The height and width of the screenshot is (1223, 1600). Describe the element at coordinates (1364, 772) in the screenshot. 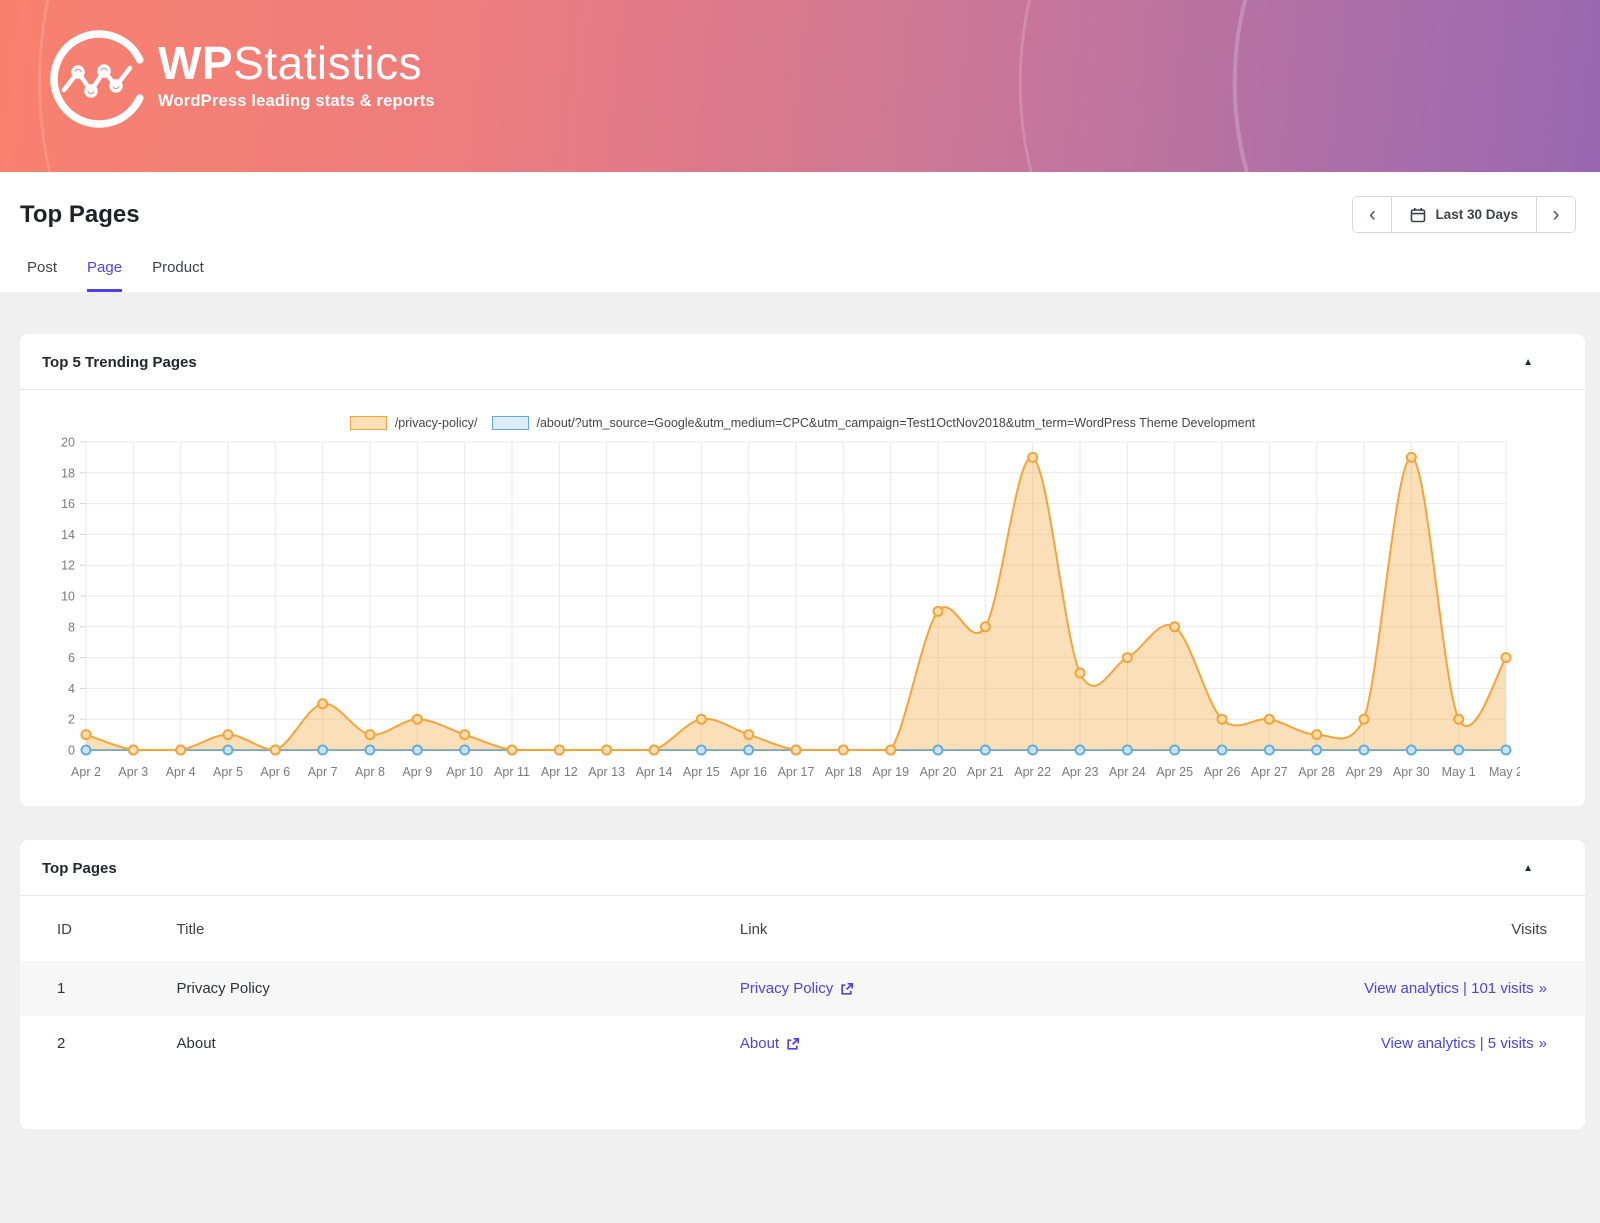

I see `x-tick-label: Apr 29` at that location.